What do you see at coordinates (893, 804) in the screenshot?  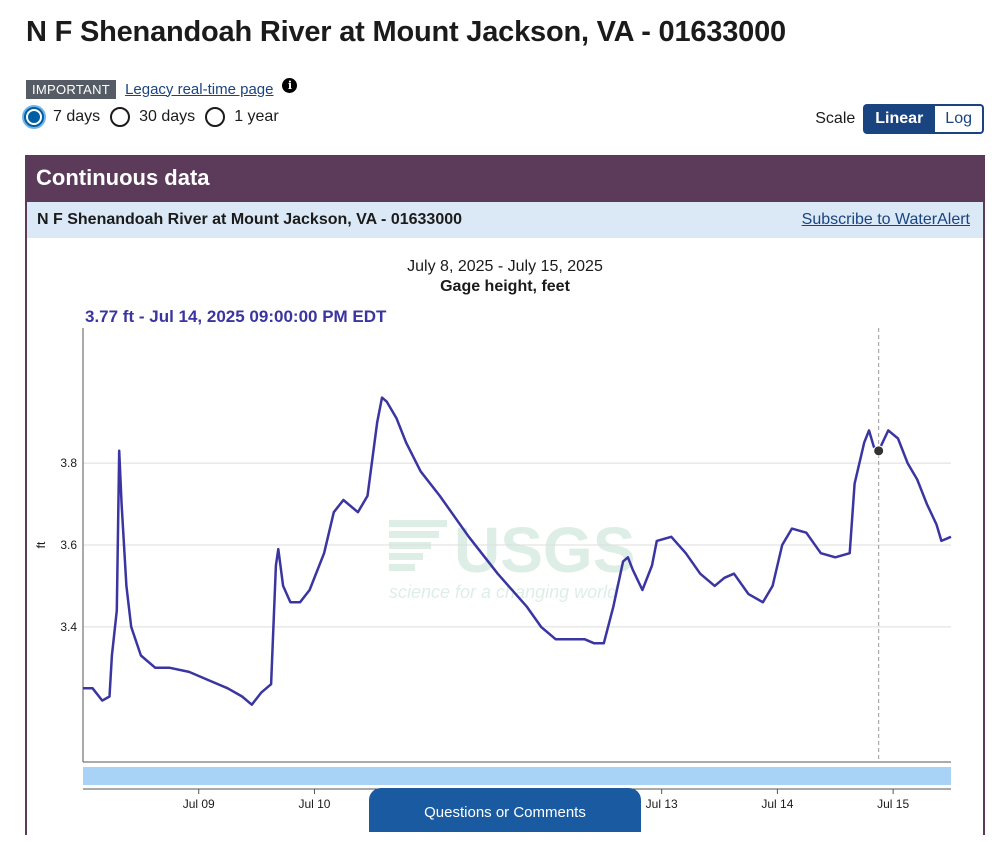 I see `x-tick-label: Jul 15` at bounding box center [893, 804].